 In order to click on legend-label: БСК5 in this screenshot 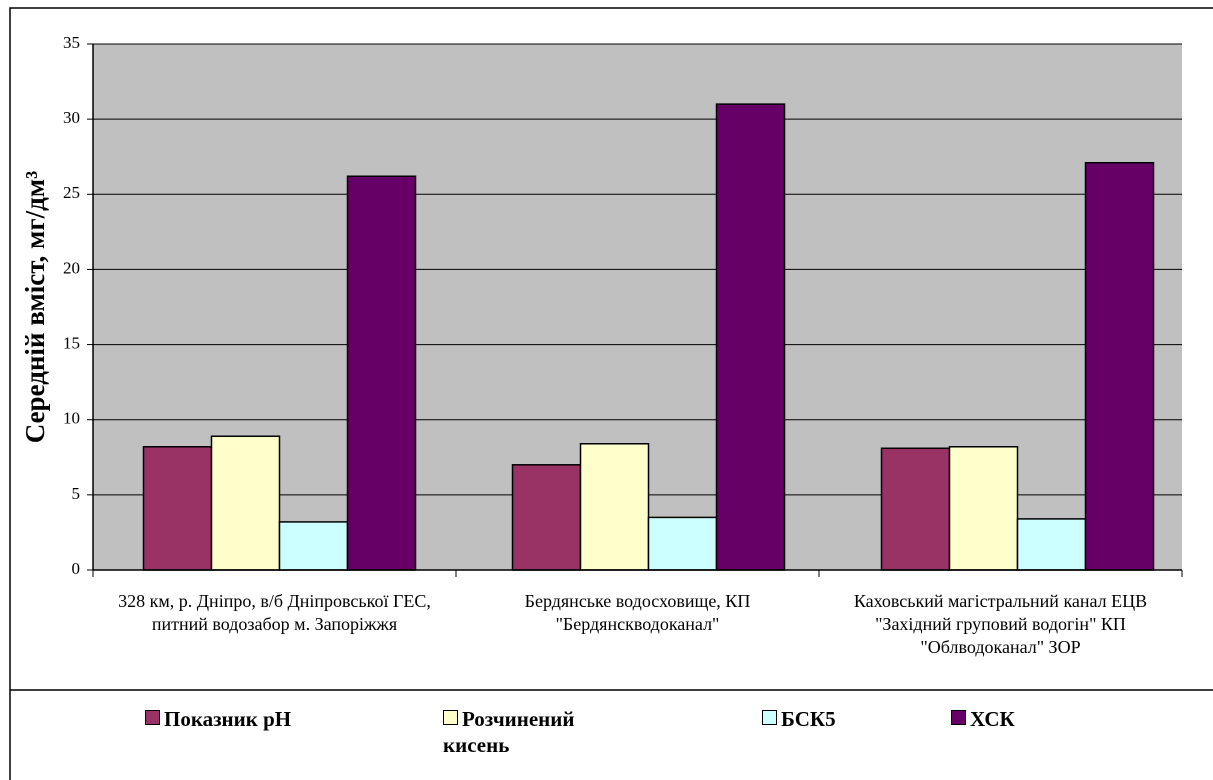, I will do `click(808, 719)`.